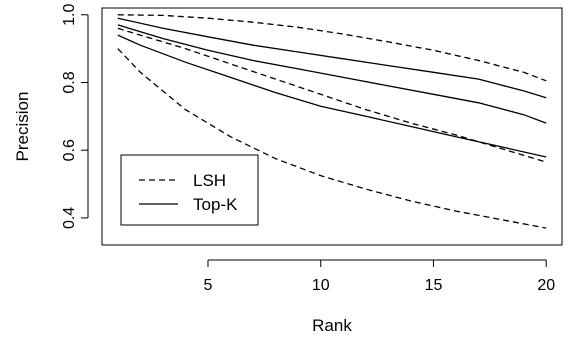 Image resolution: width=569 pixels, height=343 pixels. What do you see at coordinates (332, 325) in the screenshot?
I see `x-axis-title: Rank` at bounding box center [332, 325].